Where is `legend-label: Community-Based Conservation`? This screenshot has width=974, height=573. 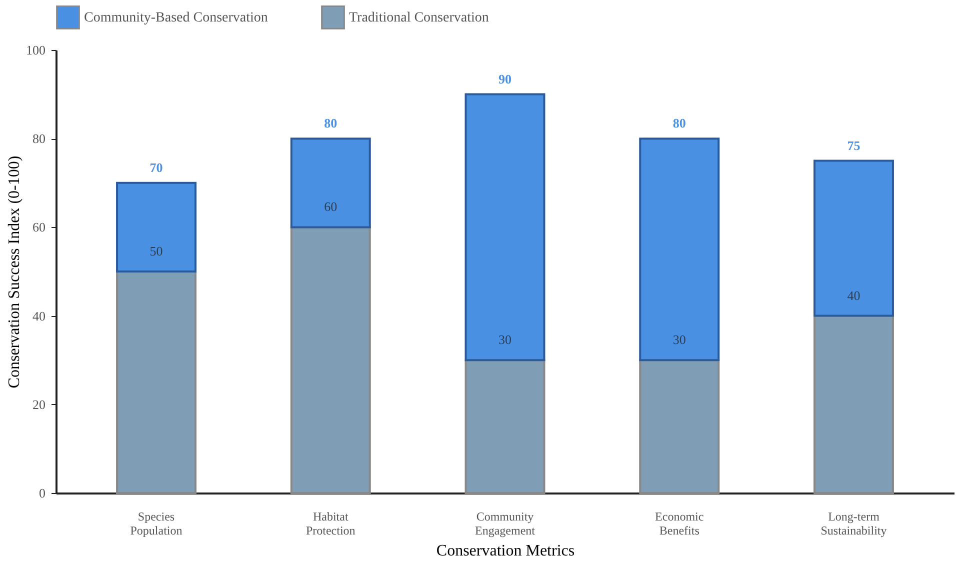
legend-label: Community-Based Conservation is located at coordinates (176, 18).